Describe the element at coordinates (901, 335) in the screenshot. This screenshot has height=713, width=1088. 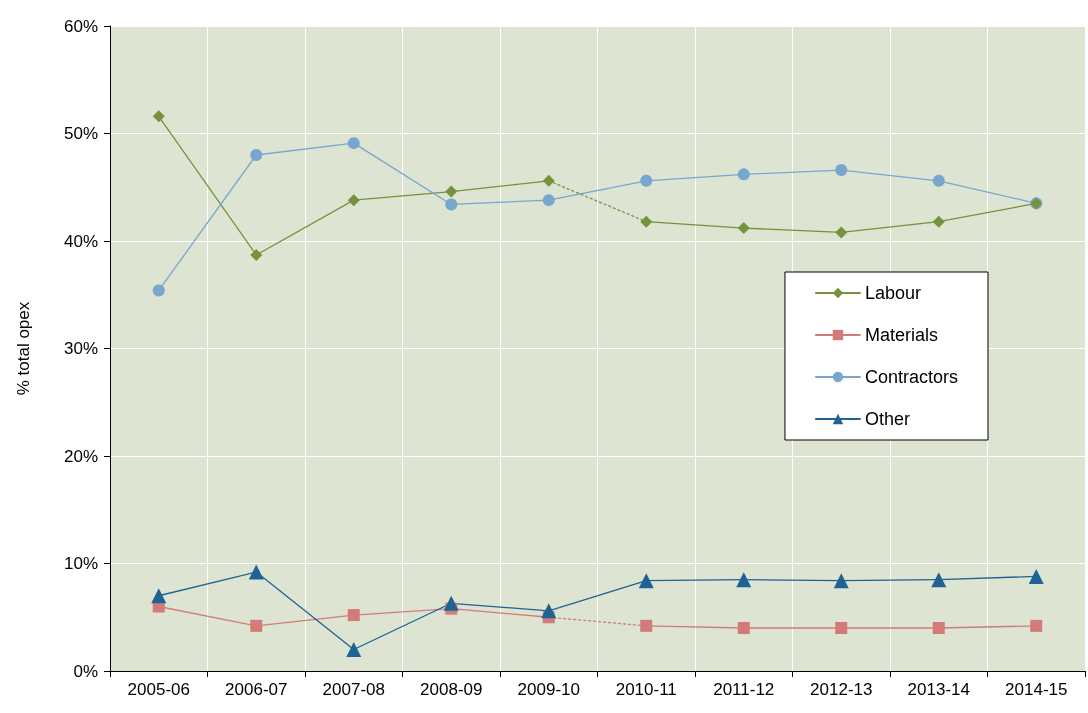
I see `legend-label: Materials` at that location.